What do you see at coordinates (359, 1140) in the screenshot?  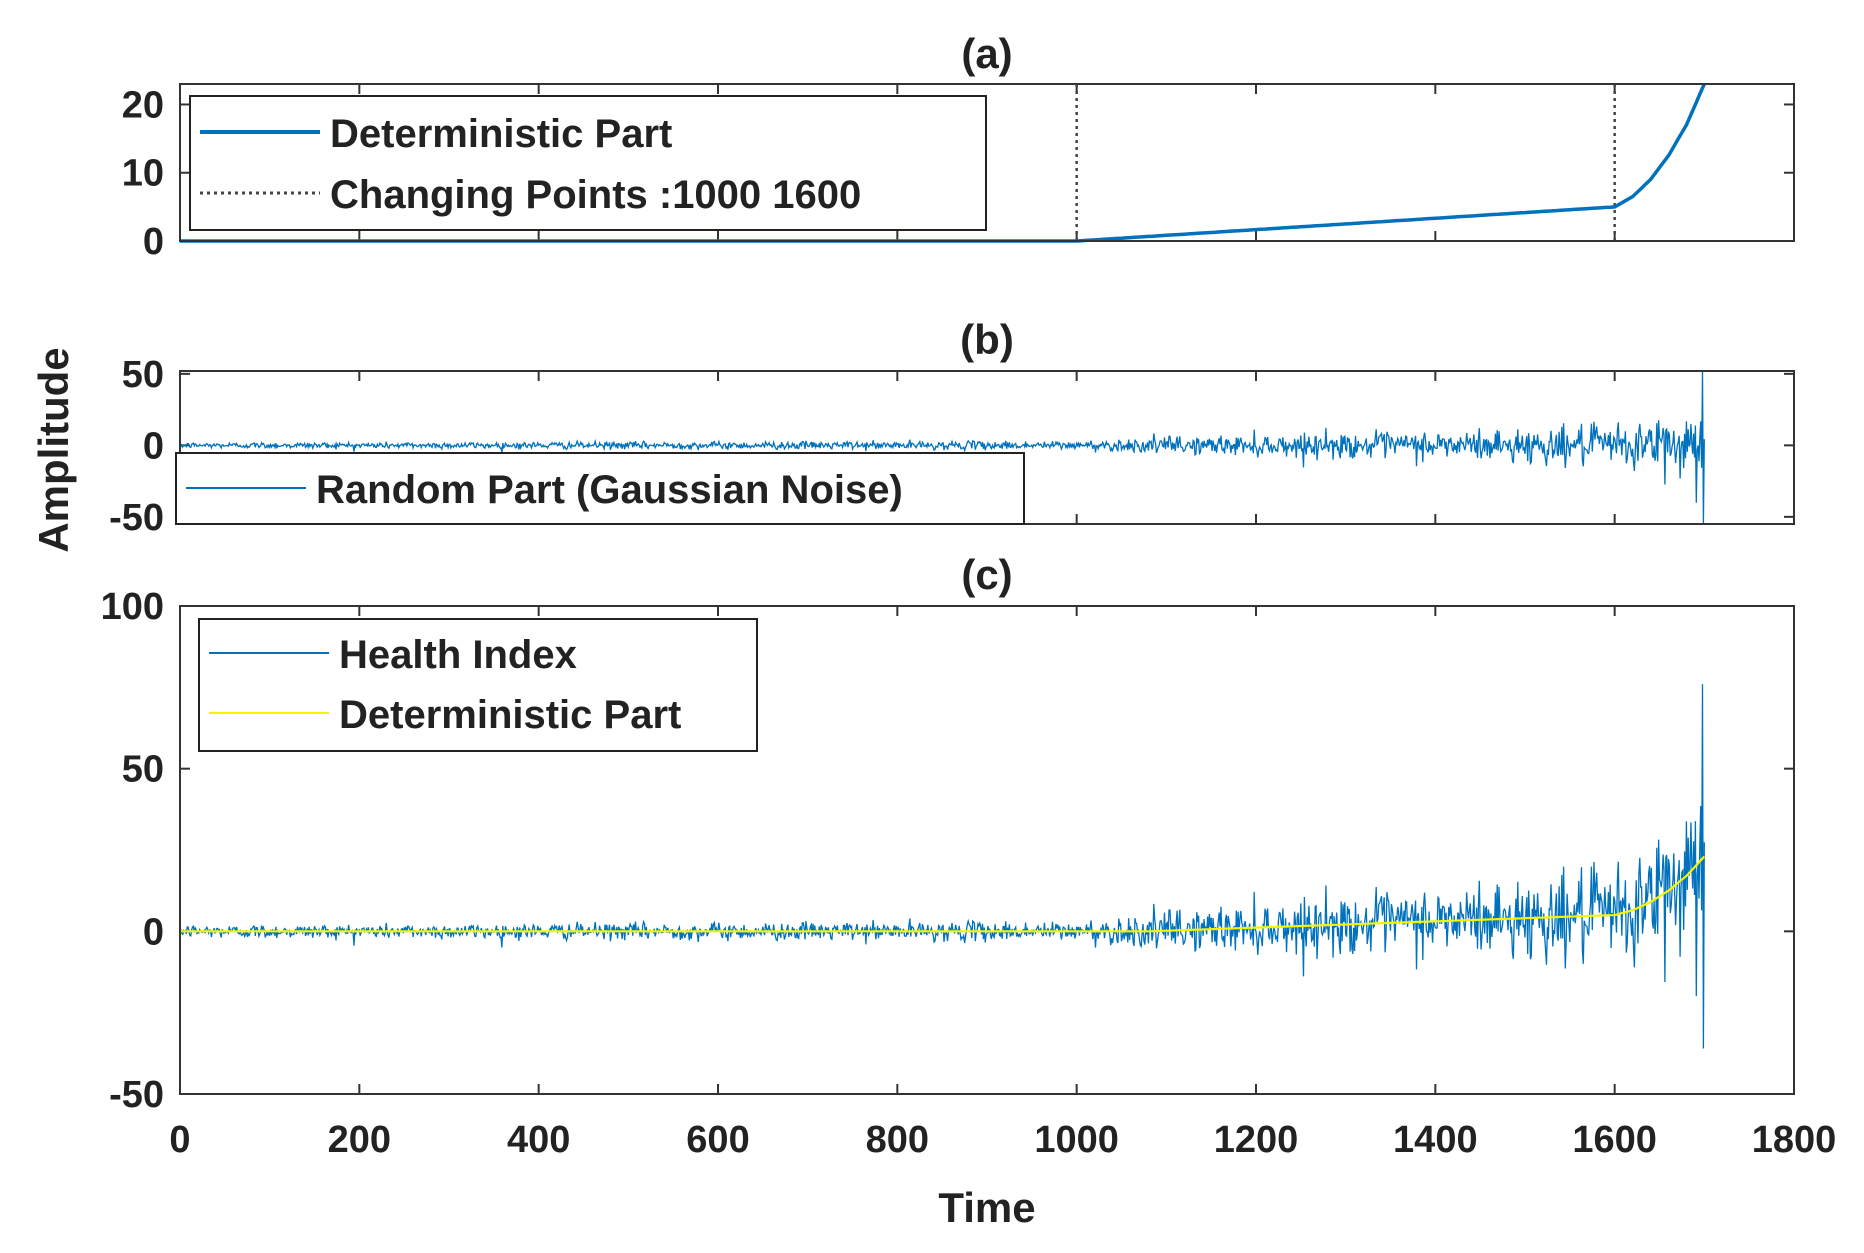 I see `x-tick-label: 200` at bounding box center [359, 1140].